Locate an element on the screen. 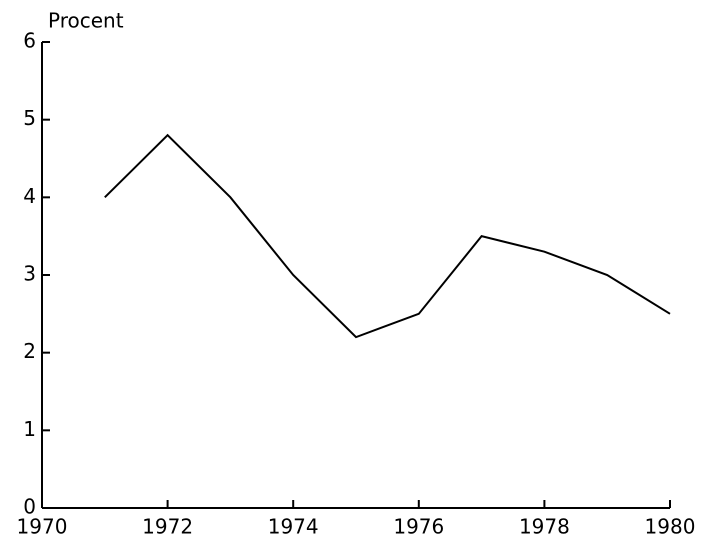 The image size is (704, 542). y-tick-label: 6 is located at coordinates (29, 41).